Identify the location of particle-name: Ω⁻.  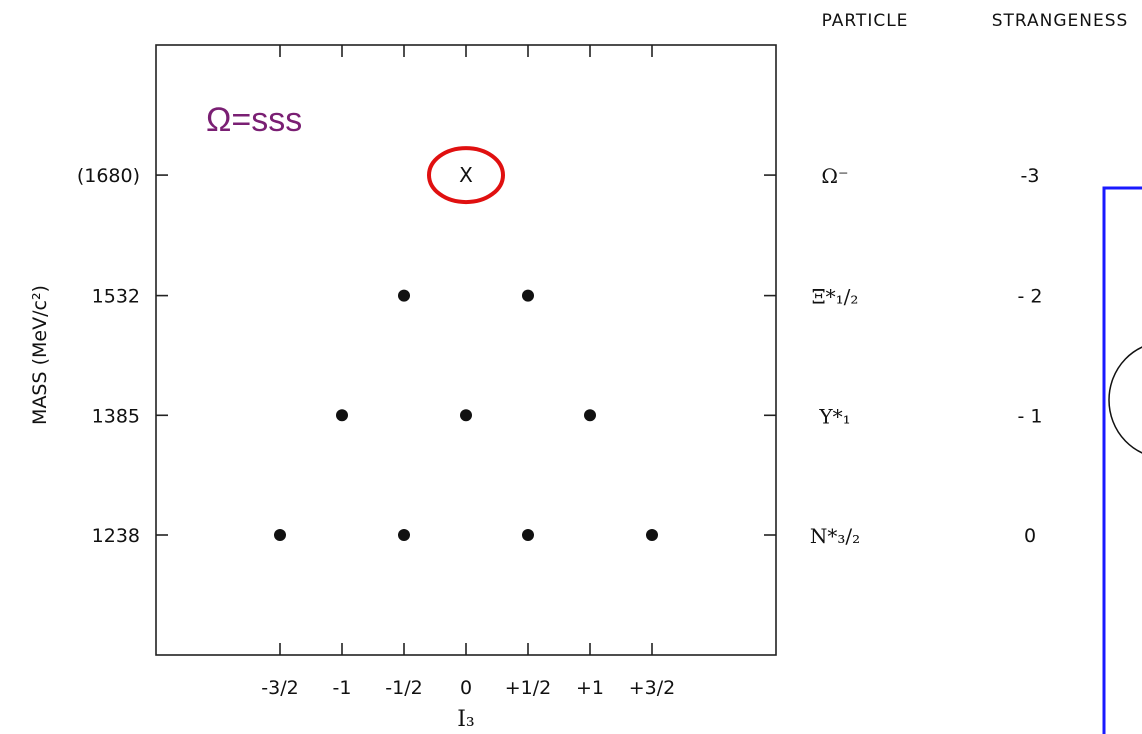
(834, 176).